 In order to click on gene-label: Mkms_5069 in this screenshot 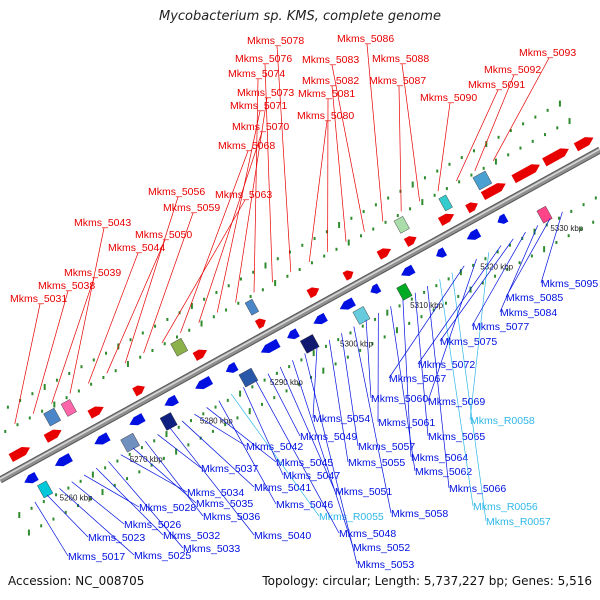, I will do `click(456, 402)`.